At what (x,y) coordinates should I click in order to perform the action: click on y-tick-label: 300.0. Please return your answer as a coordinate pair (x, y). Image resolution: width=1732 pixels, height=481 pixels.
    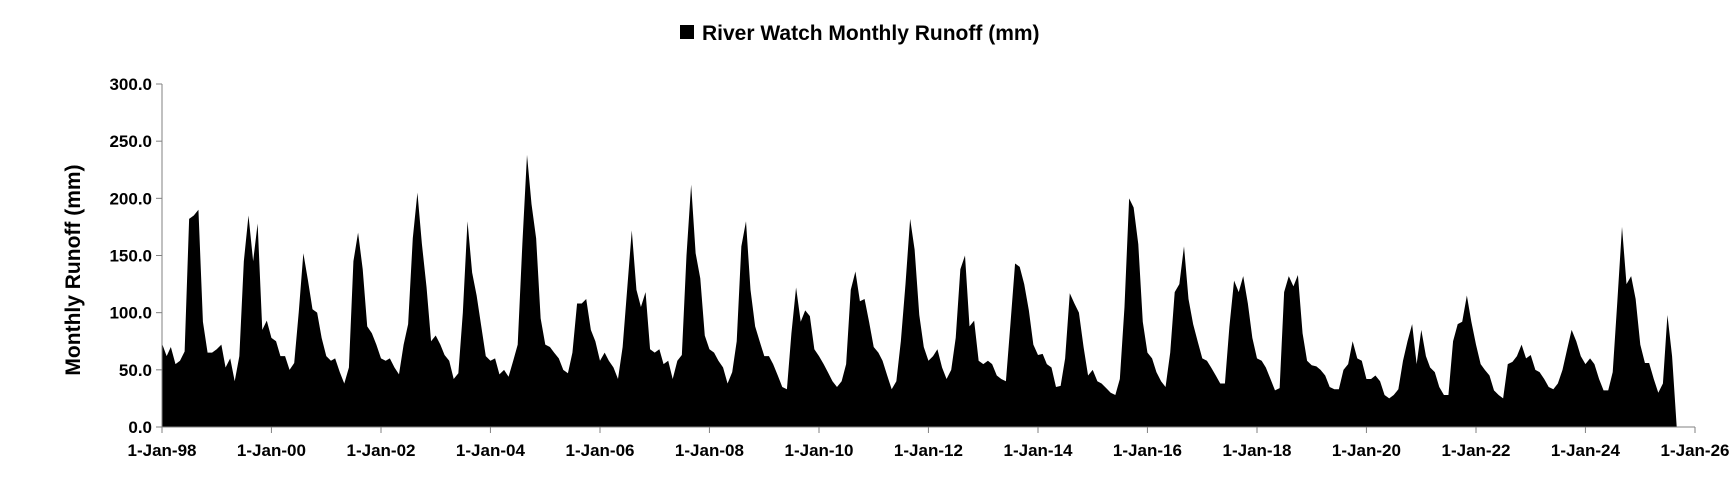
    Looking at the image, I should click on (130, 84).